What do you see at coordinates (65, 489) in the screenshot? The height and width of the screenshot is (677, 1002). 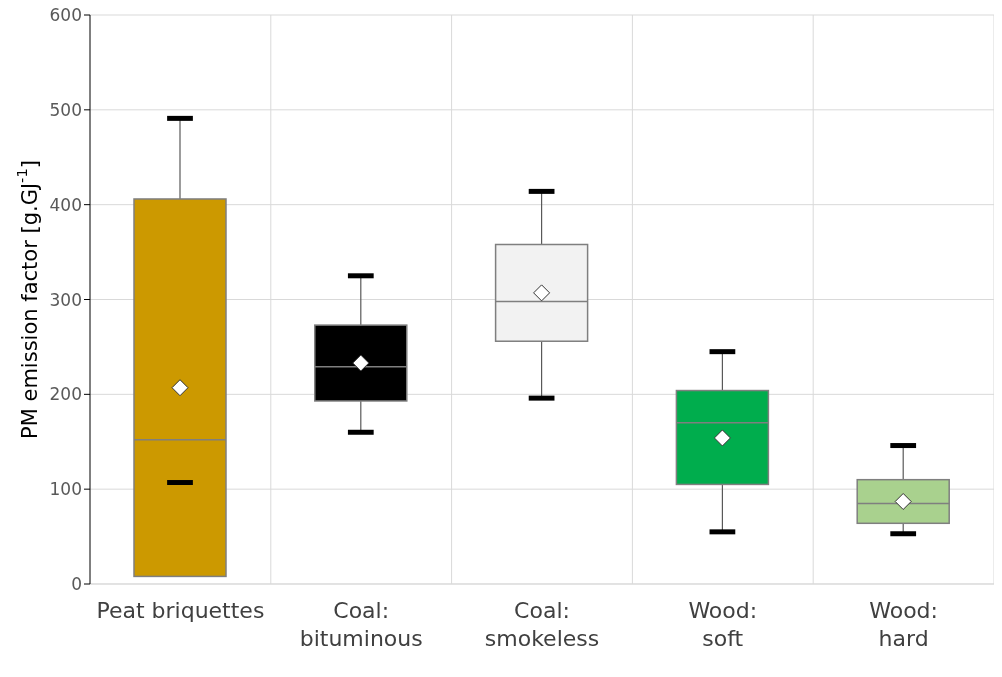 I see `y-tick-label: 100` at bounding box center [65, 489].